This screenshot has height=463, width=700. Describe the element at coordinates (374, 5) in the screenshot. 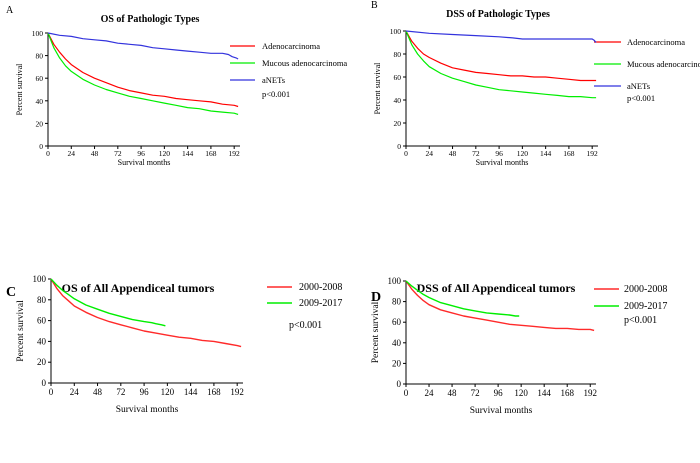

I see `panel-label: B` at that location.